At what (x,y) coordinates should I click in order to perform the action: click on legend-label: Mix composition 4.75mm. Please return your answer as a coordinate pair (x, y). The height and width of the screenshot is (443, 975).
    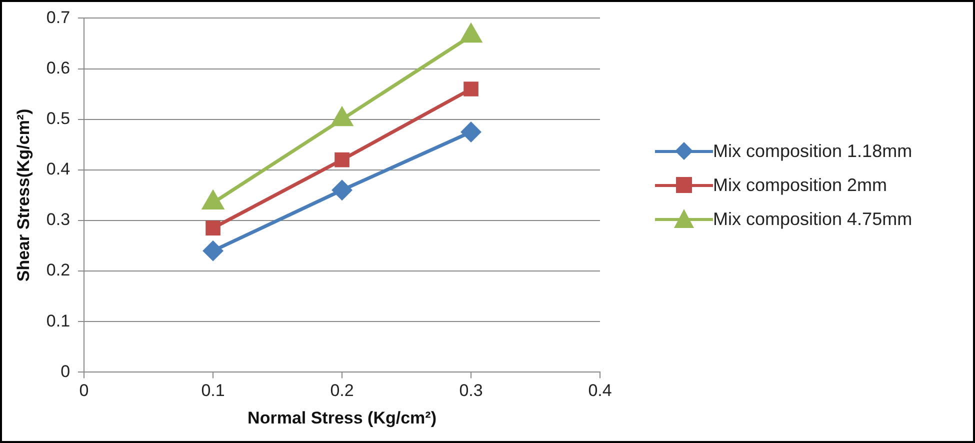
    Looking at the image, I should click on (813, 219).